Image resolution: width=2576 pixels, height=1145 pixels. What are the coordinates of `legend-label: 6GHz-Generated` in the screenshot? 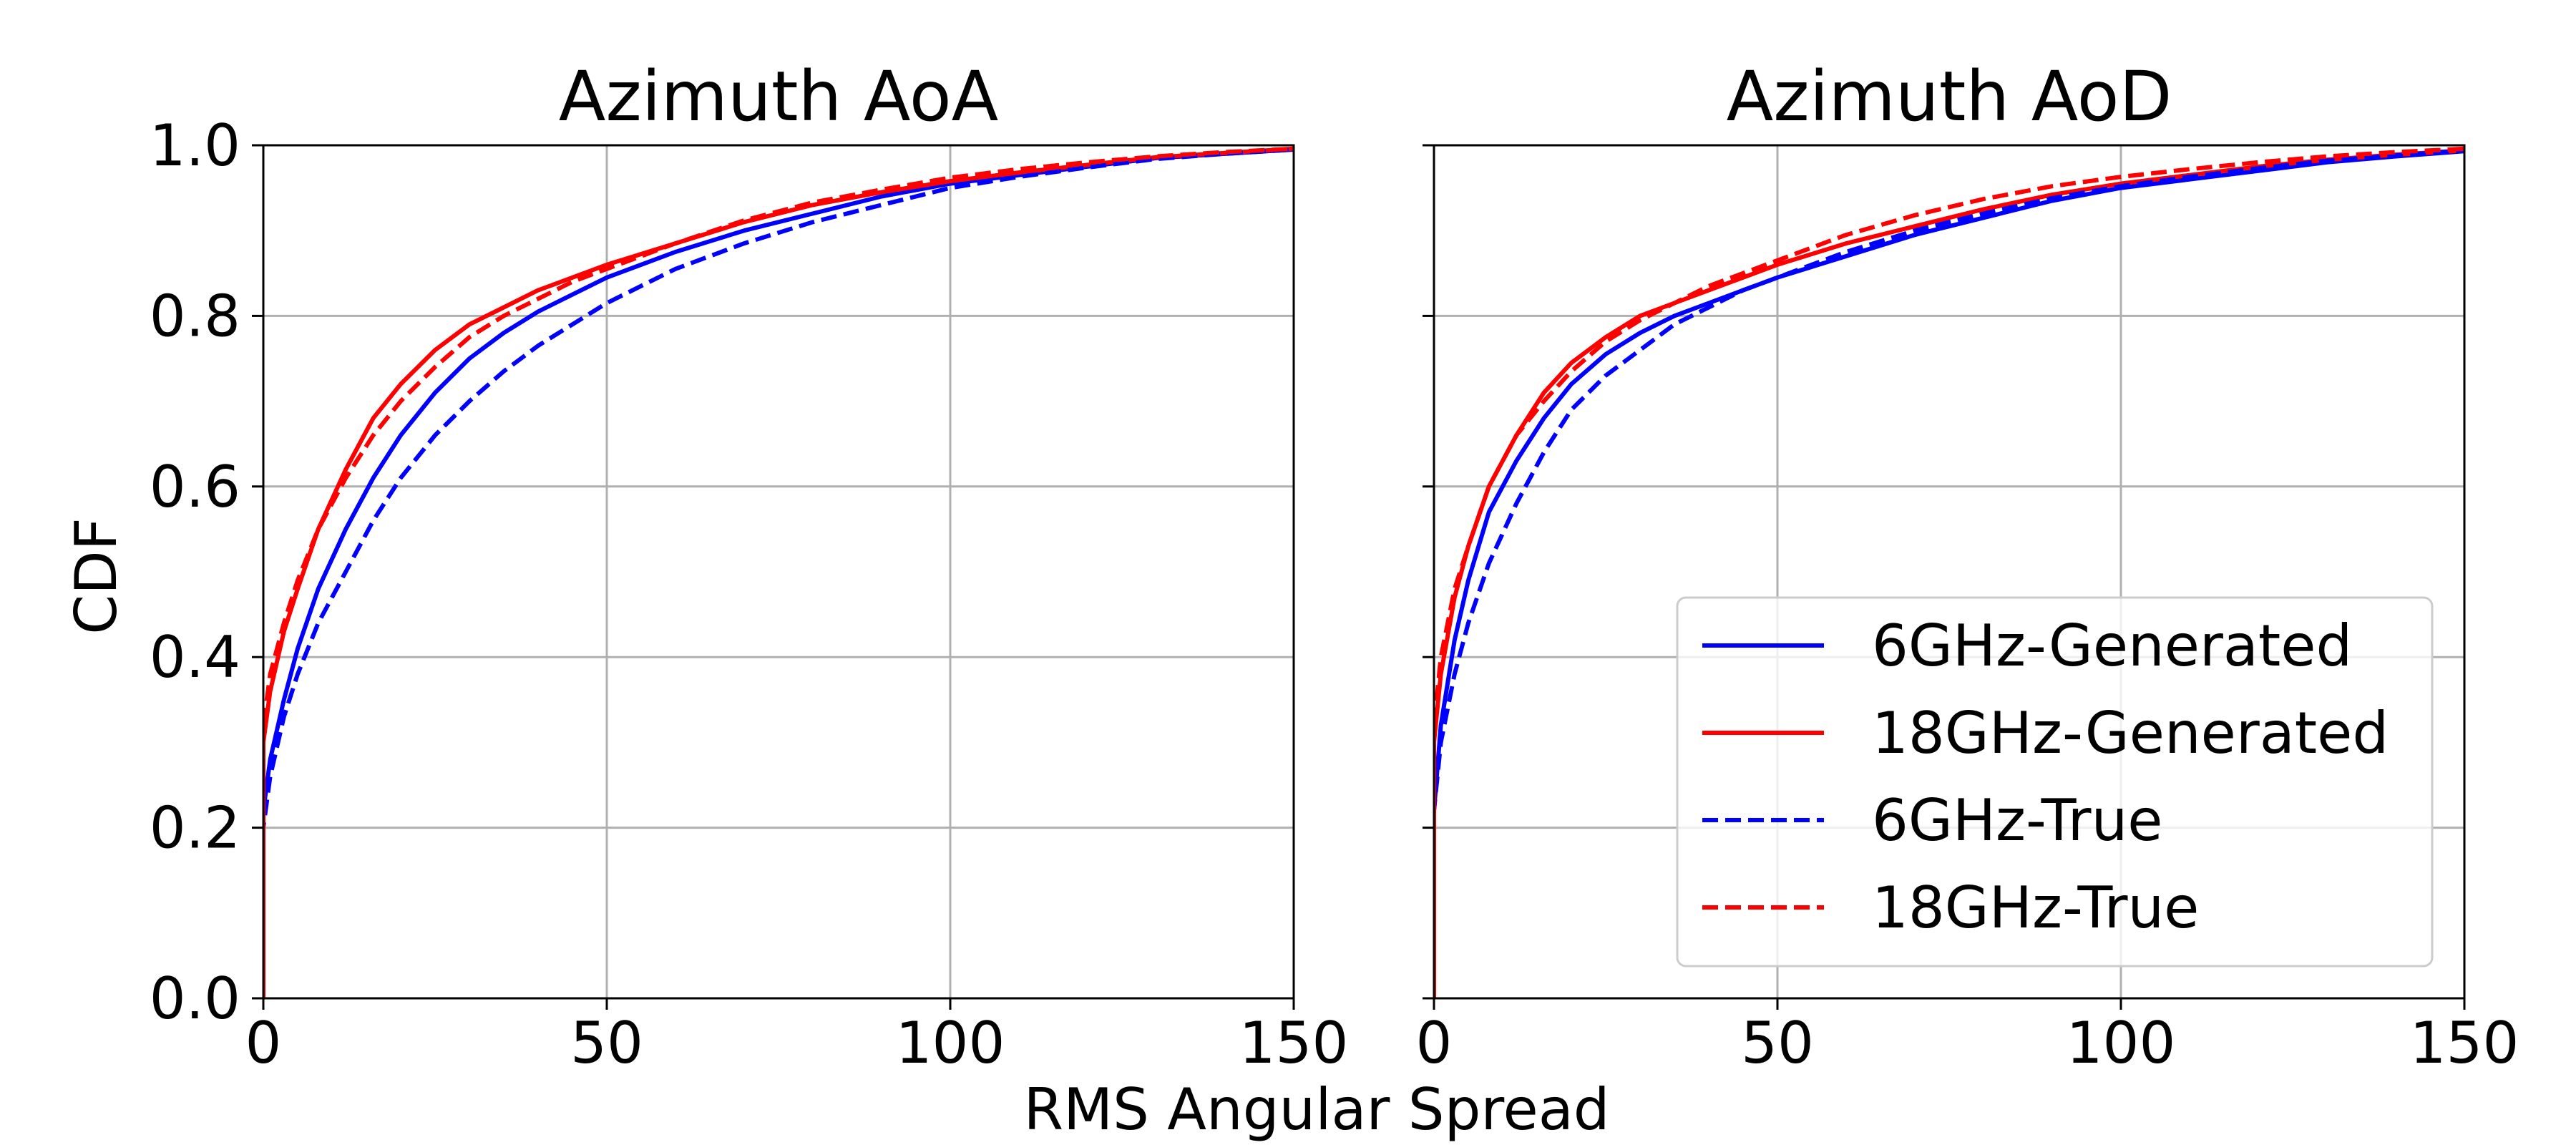 It's located at (2112, 646).